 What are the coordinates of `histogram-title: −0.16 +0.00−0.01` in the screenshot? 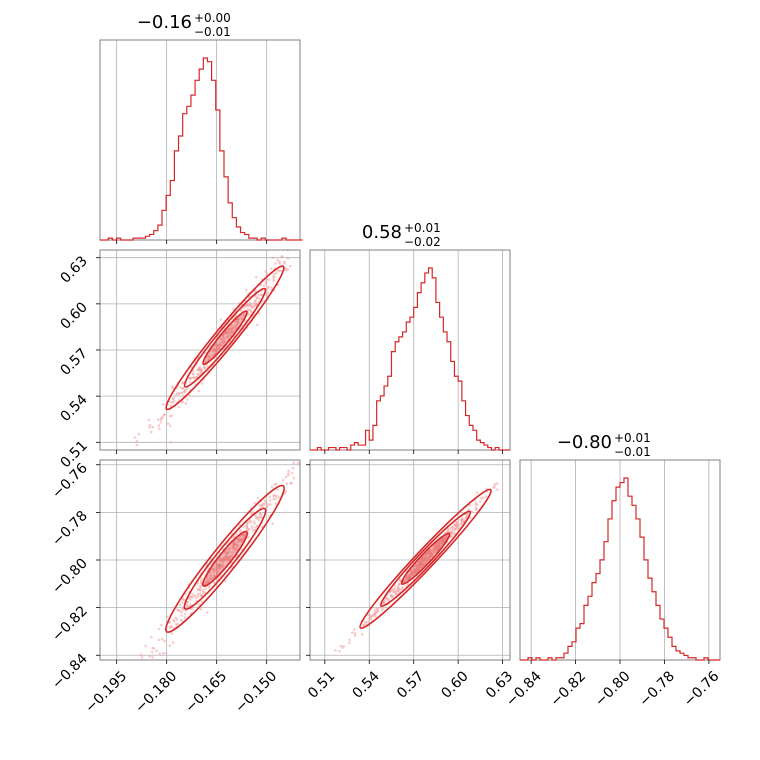 It's located at (184, 25).